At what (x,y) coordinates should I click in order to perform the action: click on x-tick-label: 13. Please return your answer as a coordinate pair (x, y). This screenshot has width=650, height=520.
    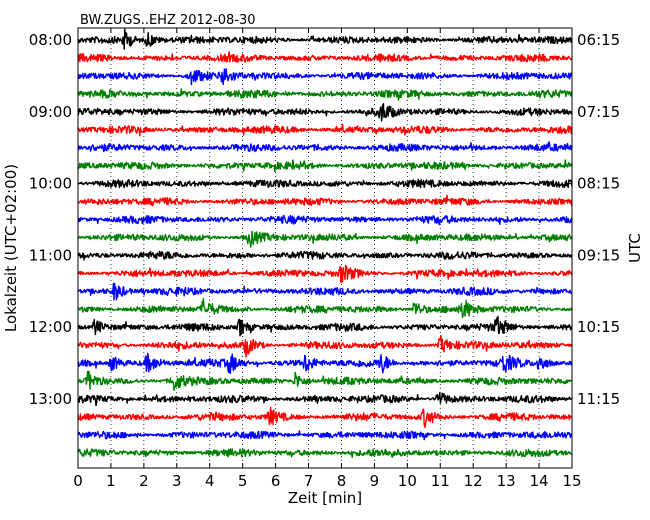
    Looking at the image, I should click on (506, 481).